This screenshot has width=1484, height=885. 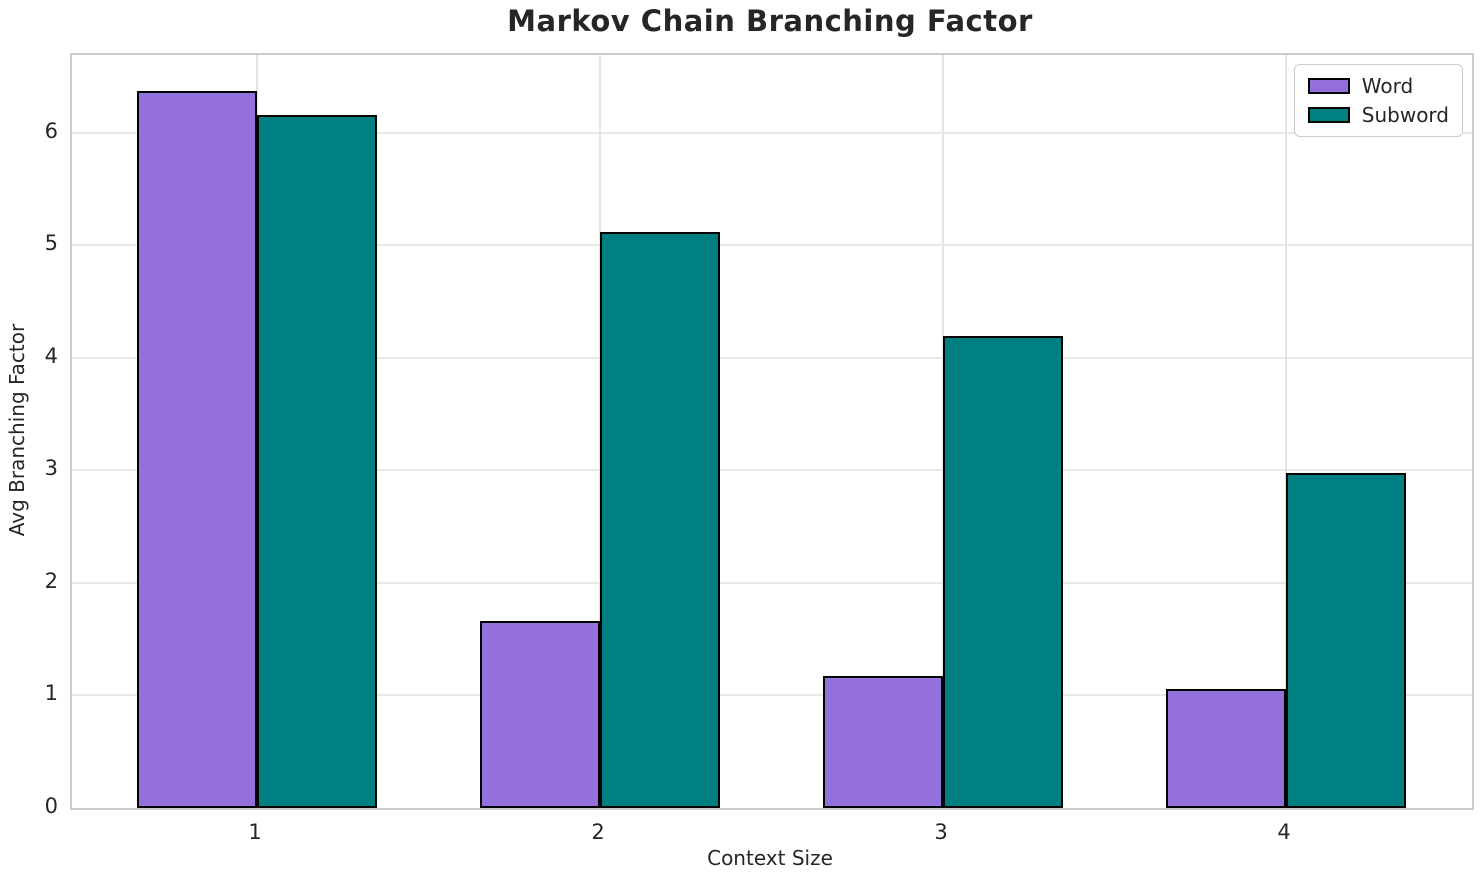 What do you see at coordinates (1387, 86) in the screenshot?
I see `legend-label-word: Word` at bounding box center [1387, 86].